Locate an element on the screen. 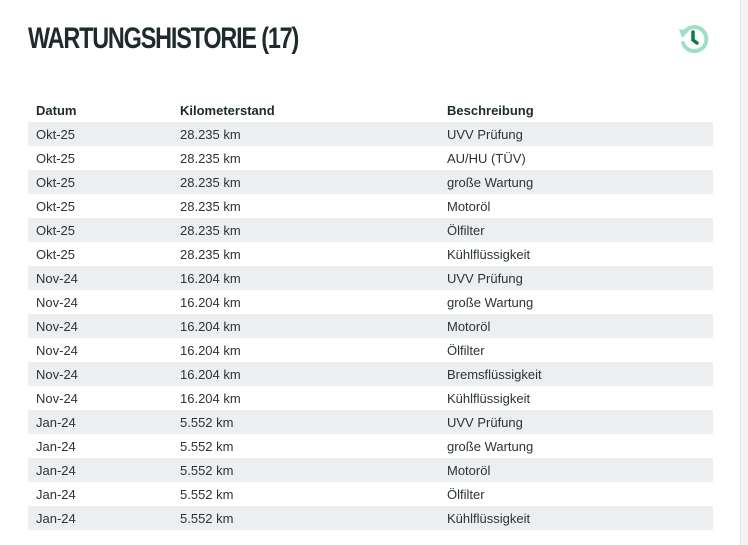  table-row: Jan-24 5.552 km Ölfilter is located at coordinates (370, 494).